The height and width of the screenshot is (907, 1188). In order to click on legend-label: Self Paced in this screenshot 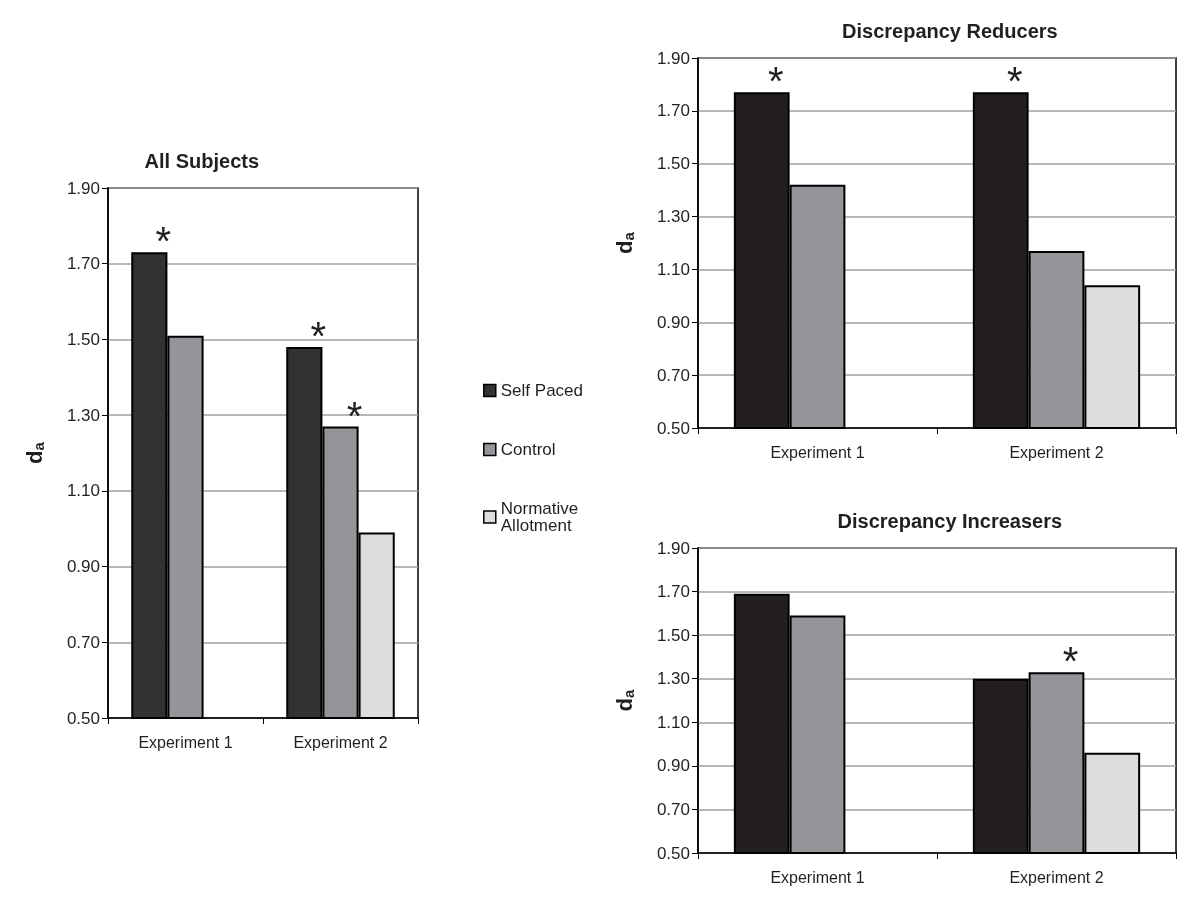, I will do `click(542, 390)`.